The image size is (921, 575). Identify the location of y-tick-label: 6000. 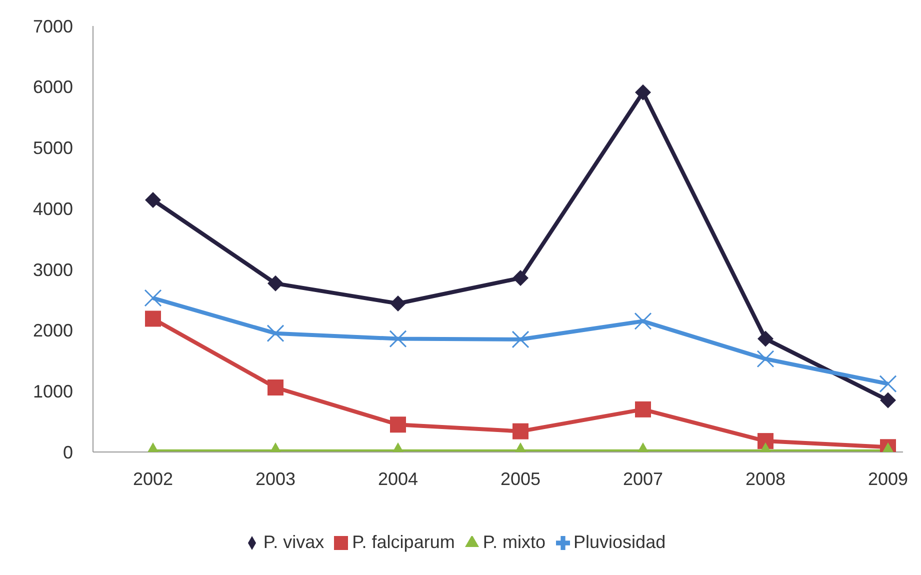
(52, 87).